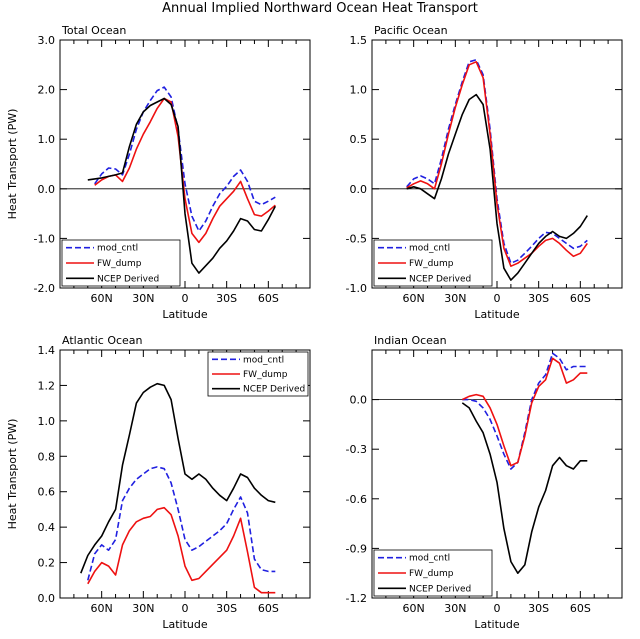 The height and width of the screenshot is (639, 640). What do you see at coordinates (47, 456) in the screenshot?
I see `y-tick-label: 0.8` at bounding box center [47, 456].